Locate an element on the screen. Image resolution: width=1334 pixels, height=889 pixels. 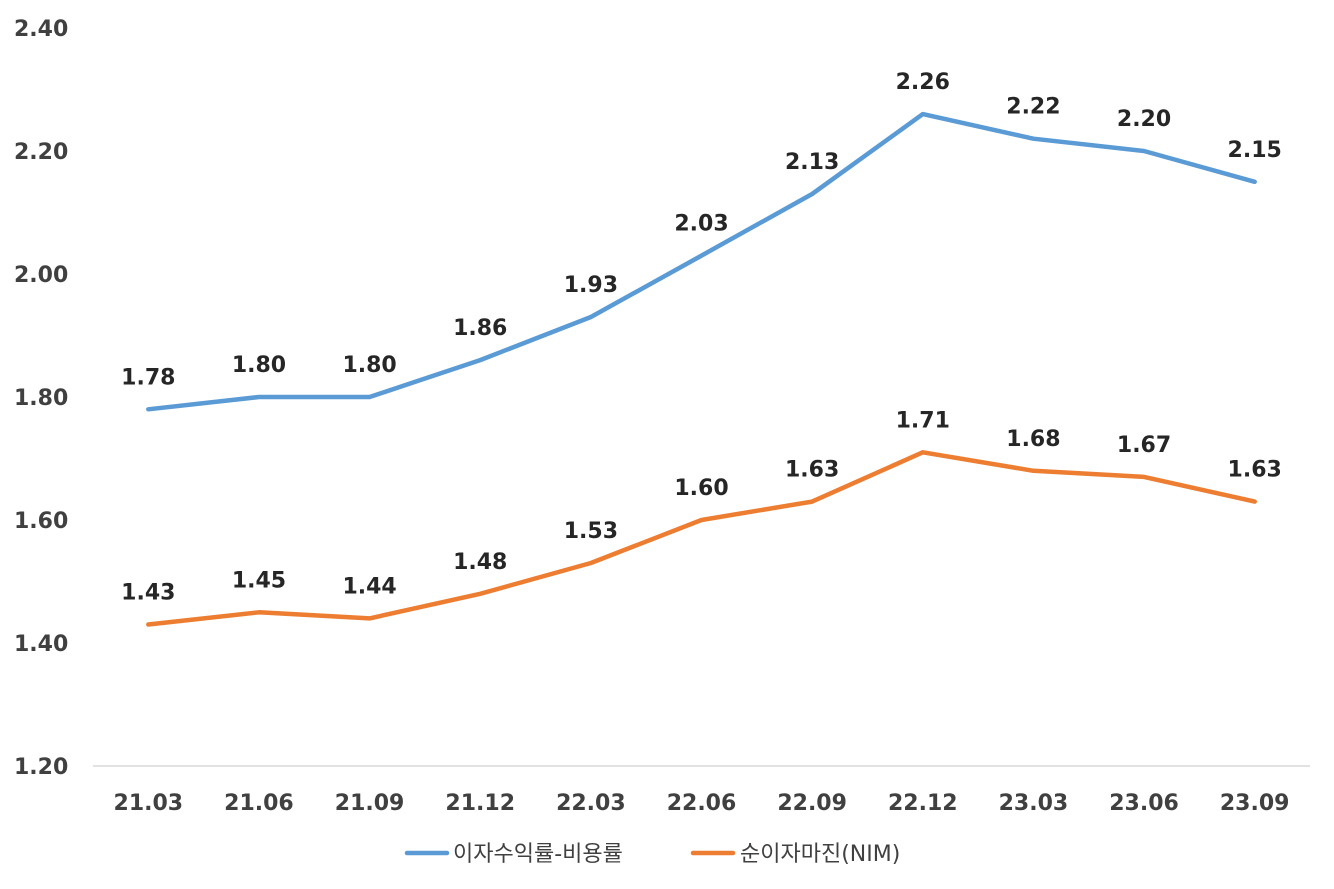
y-axis: 1.20 1.40 1.60 1.80 2.00 2.20 2.40 is located at coordinates (41, 398).